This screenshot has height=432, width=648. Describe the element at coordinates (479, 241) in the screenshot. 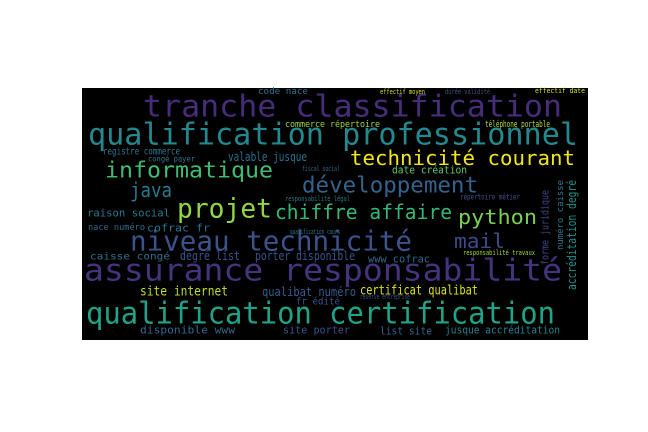

I see `word: mail` at that location.